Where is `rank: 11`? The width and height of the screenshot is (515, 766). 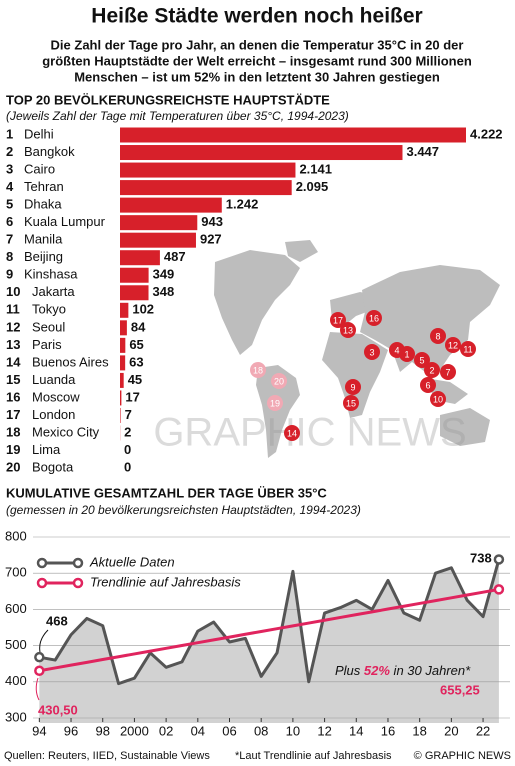 rank: 11 is located at coordinates (13, 309).